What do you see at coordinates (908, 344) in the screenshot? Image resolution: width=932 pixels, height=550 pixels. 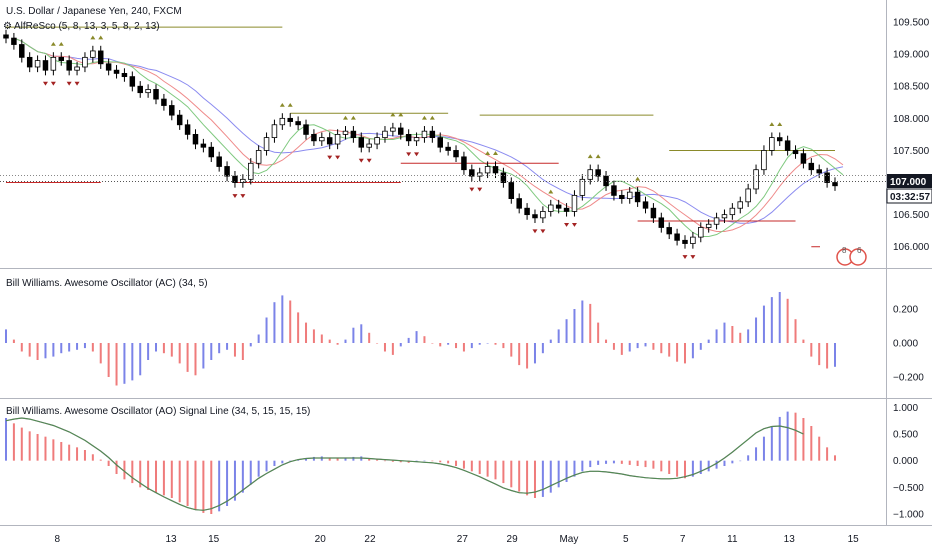 I see `ac-axis: 0.200 0.000 −0.200` at bounding box center [908, 344].